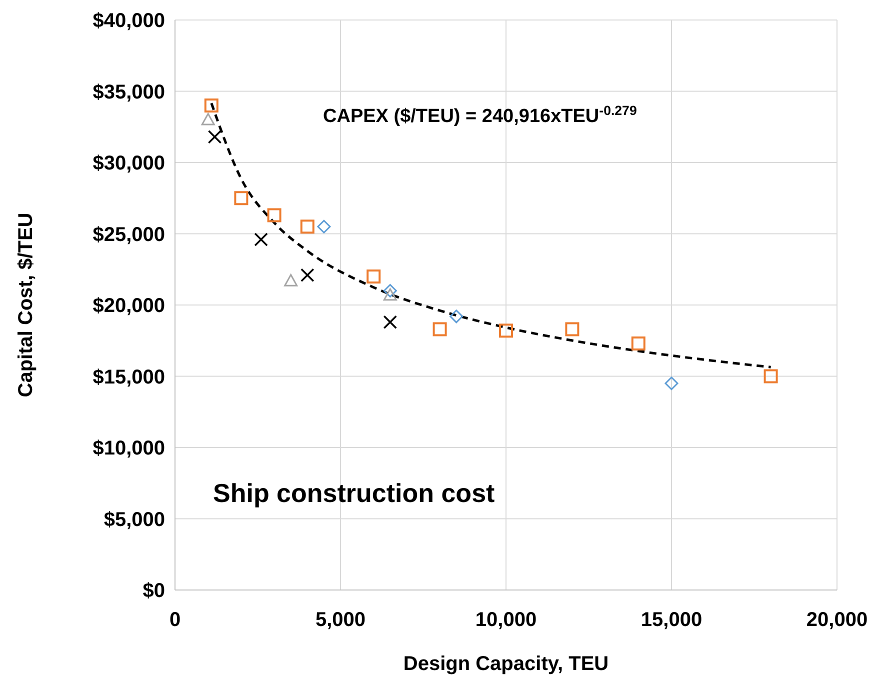  I want to click on annotation: Ship construction cost, so click(354, 493).